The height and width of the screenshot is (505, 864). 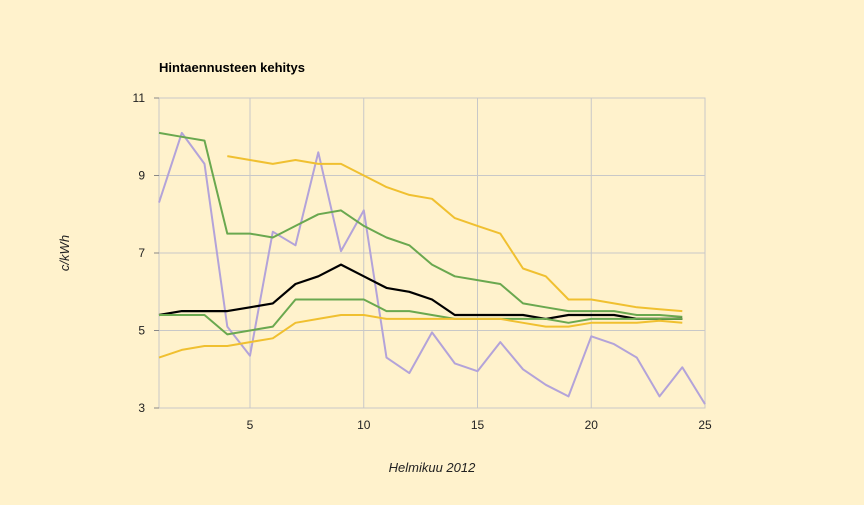 What do you see at coordinates (141, 408) in the screenshot?
I see `y-tick-label: 3` at bounding box center [141, 408].